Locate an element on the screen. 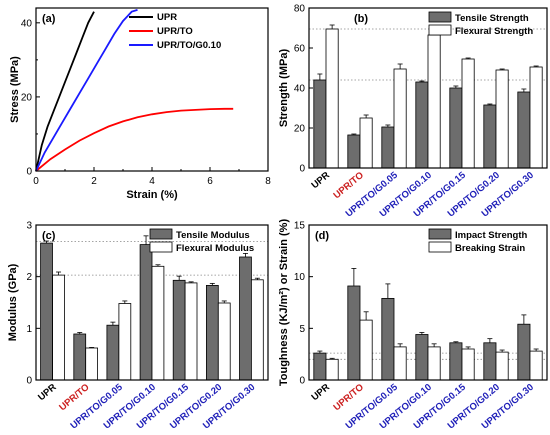 The height and width of the screenshot is (435, 550). y-tick-label: 1 is located at coordinates (29, 329).